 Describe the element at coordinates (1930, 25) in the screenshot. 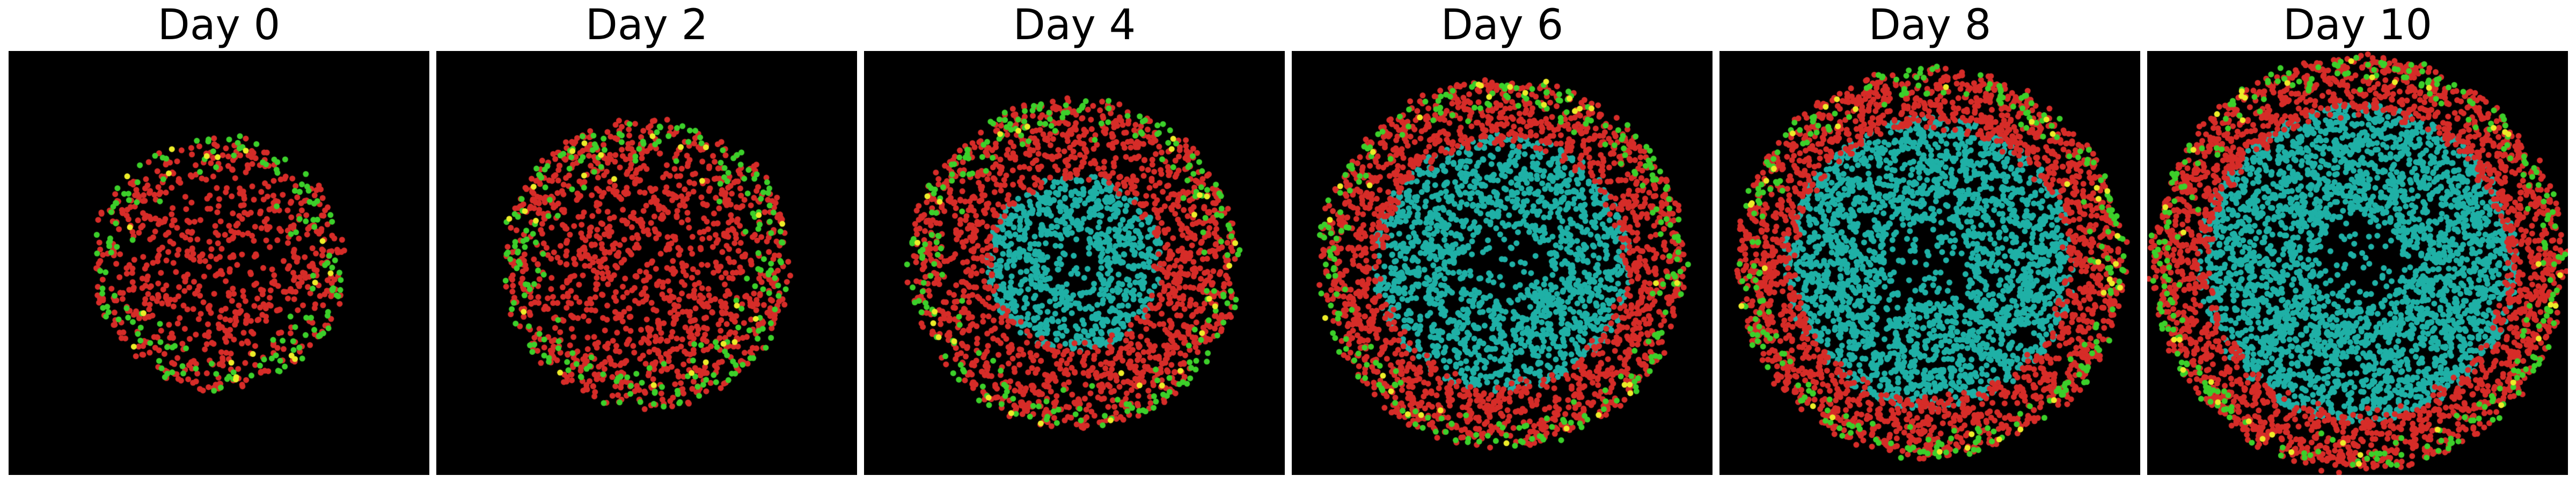

I see `panel-title: Day 8` at that location.